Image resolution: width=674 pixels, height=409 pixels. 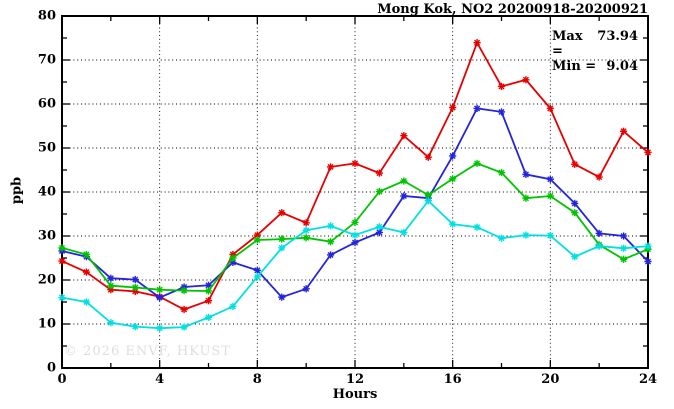 I want to click on y-tick-label: 80, so click(x=46, y=16).